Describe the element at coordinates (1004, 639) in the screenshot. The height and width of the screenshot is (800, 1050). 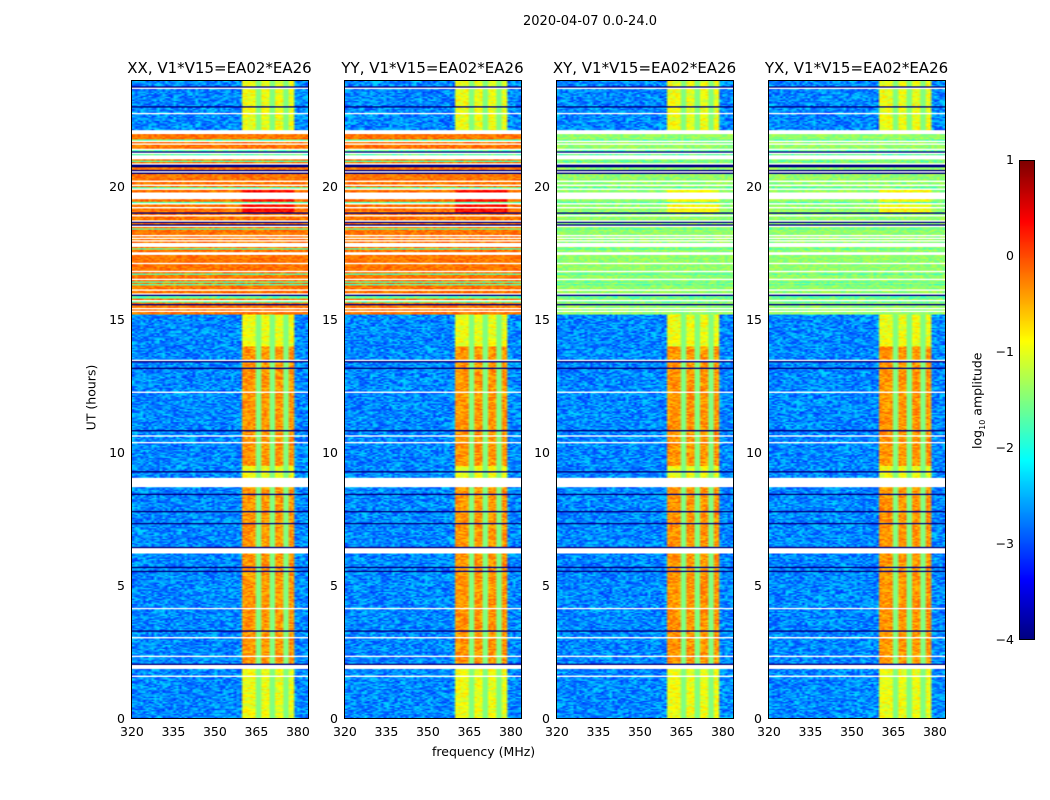
I see `colorbar-tick-label: −4` at that location.